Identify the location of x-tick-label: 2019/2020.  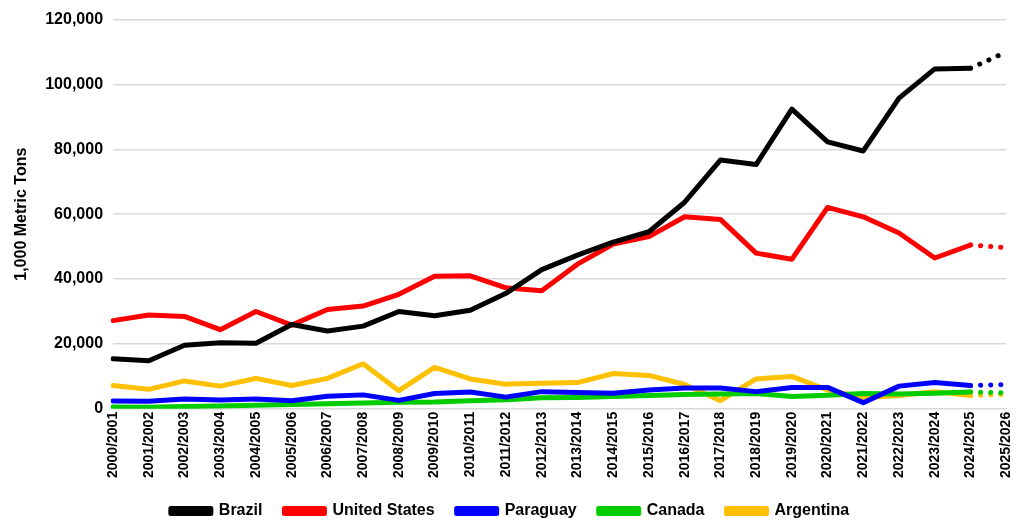
(790, 445).